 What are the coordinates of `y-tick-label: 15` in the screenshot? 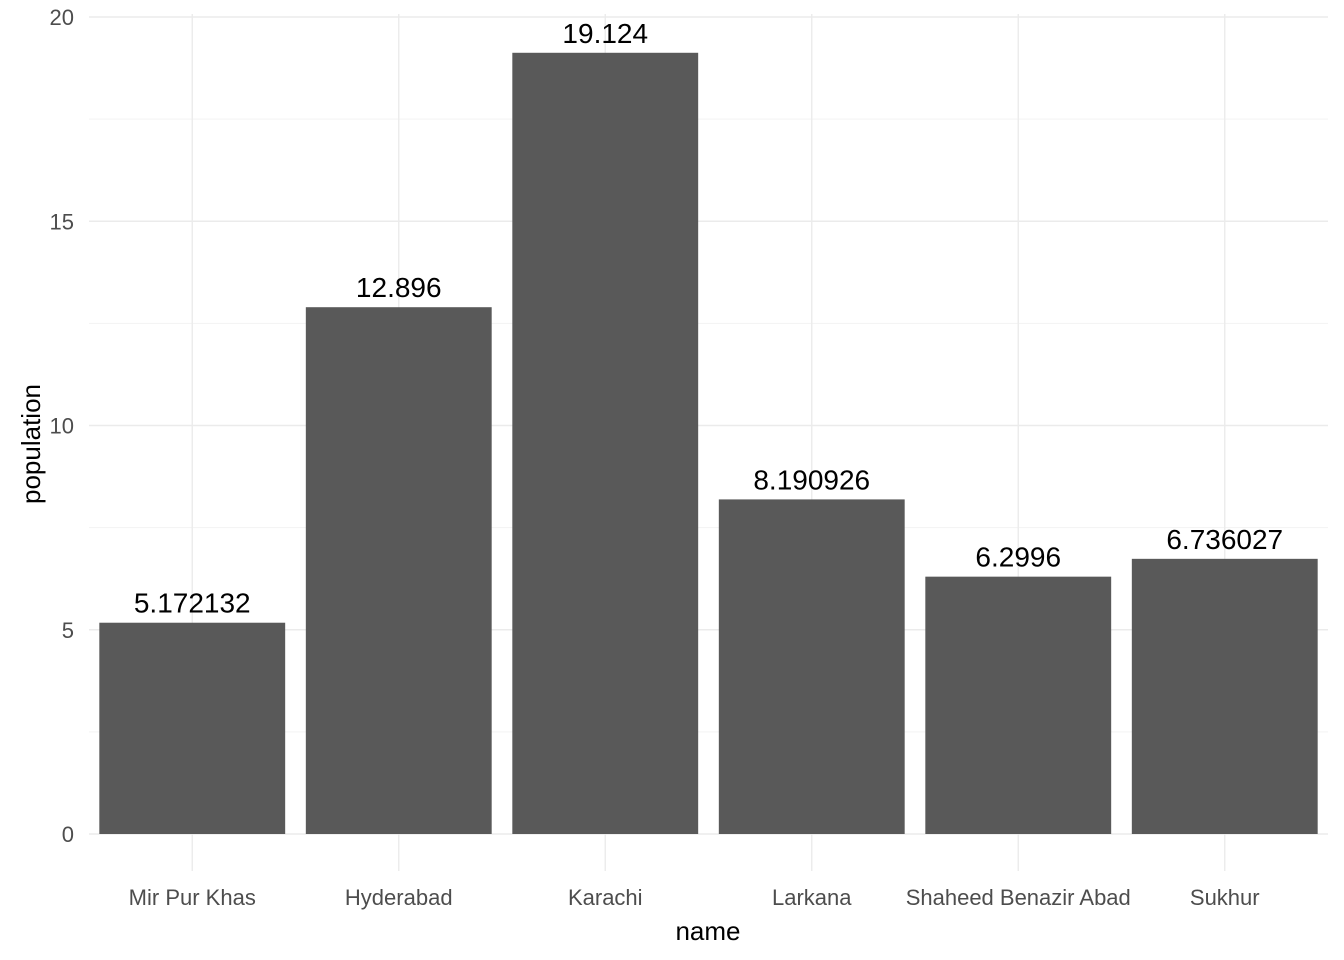 It's located at (62, 221).